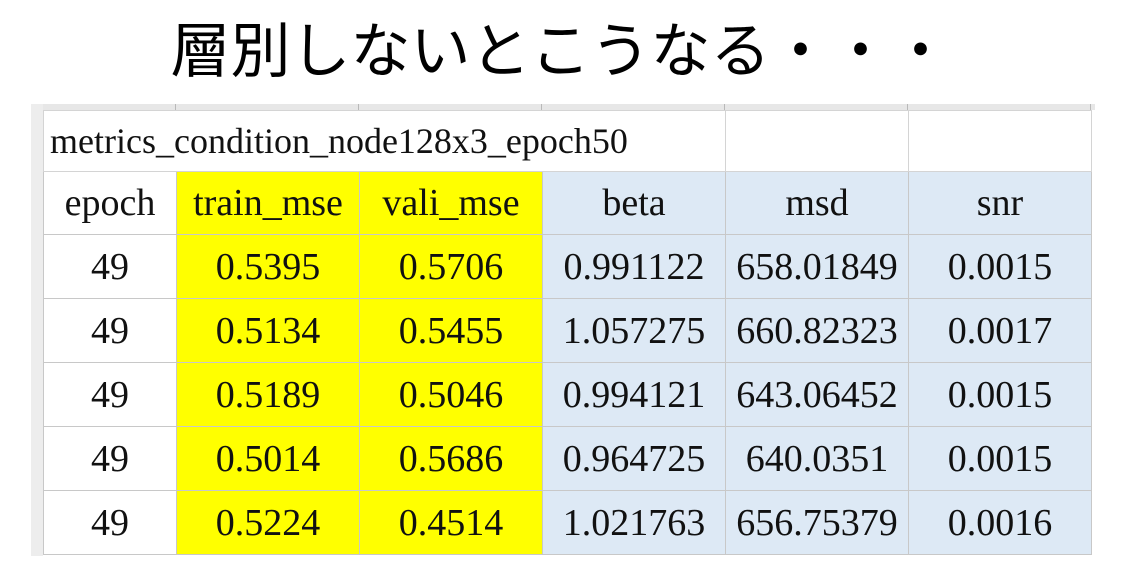  What do you see at coordinates (634, 266) in the screenshot?
I see `table-cell: 0.991122` at bounding box center [634, 266].